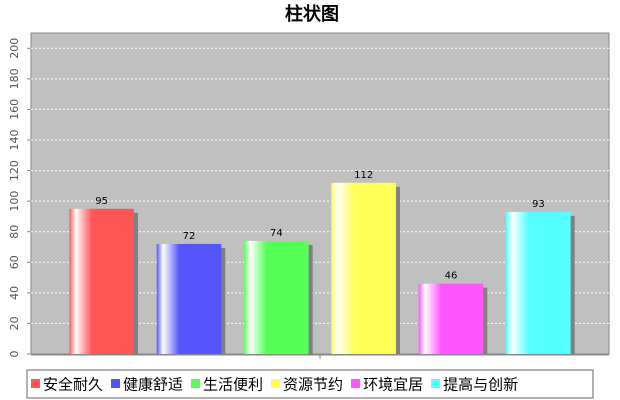 The image size is (620, 400). I want to click on y-tick-label: 180, so click(14, 78).